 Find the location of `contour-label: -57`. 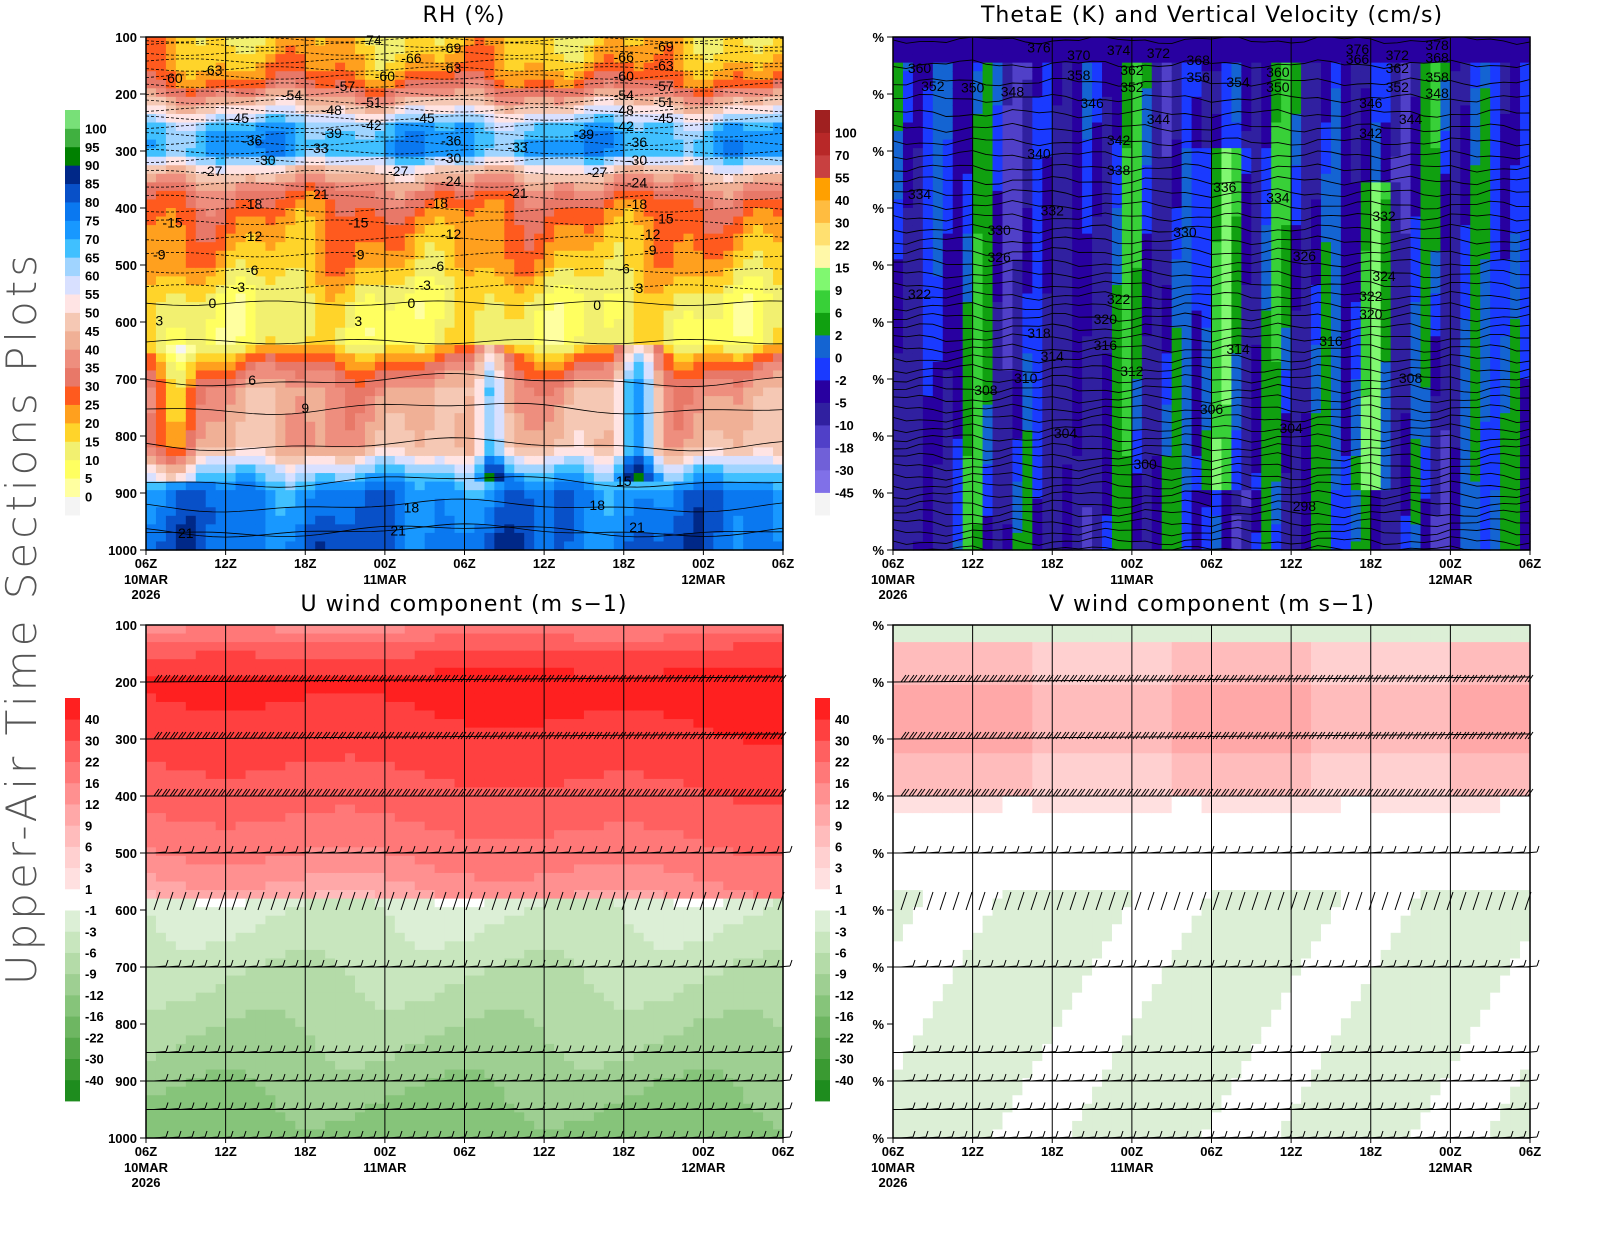

contour-label: -57 is located at coordinates (345, 86).